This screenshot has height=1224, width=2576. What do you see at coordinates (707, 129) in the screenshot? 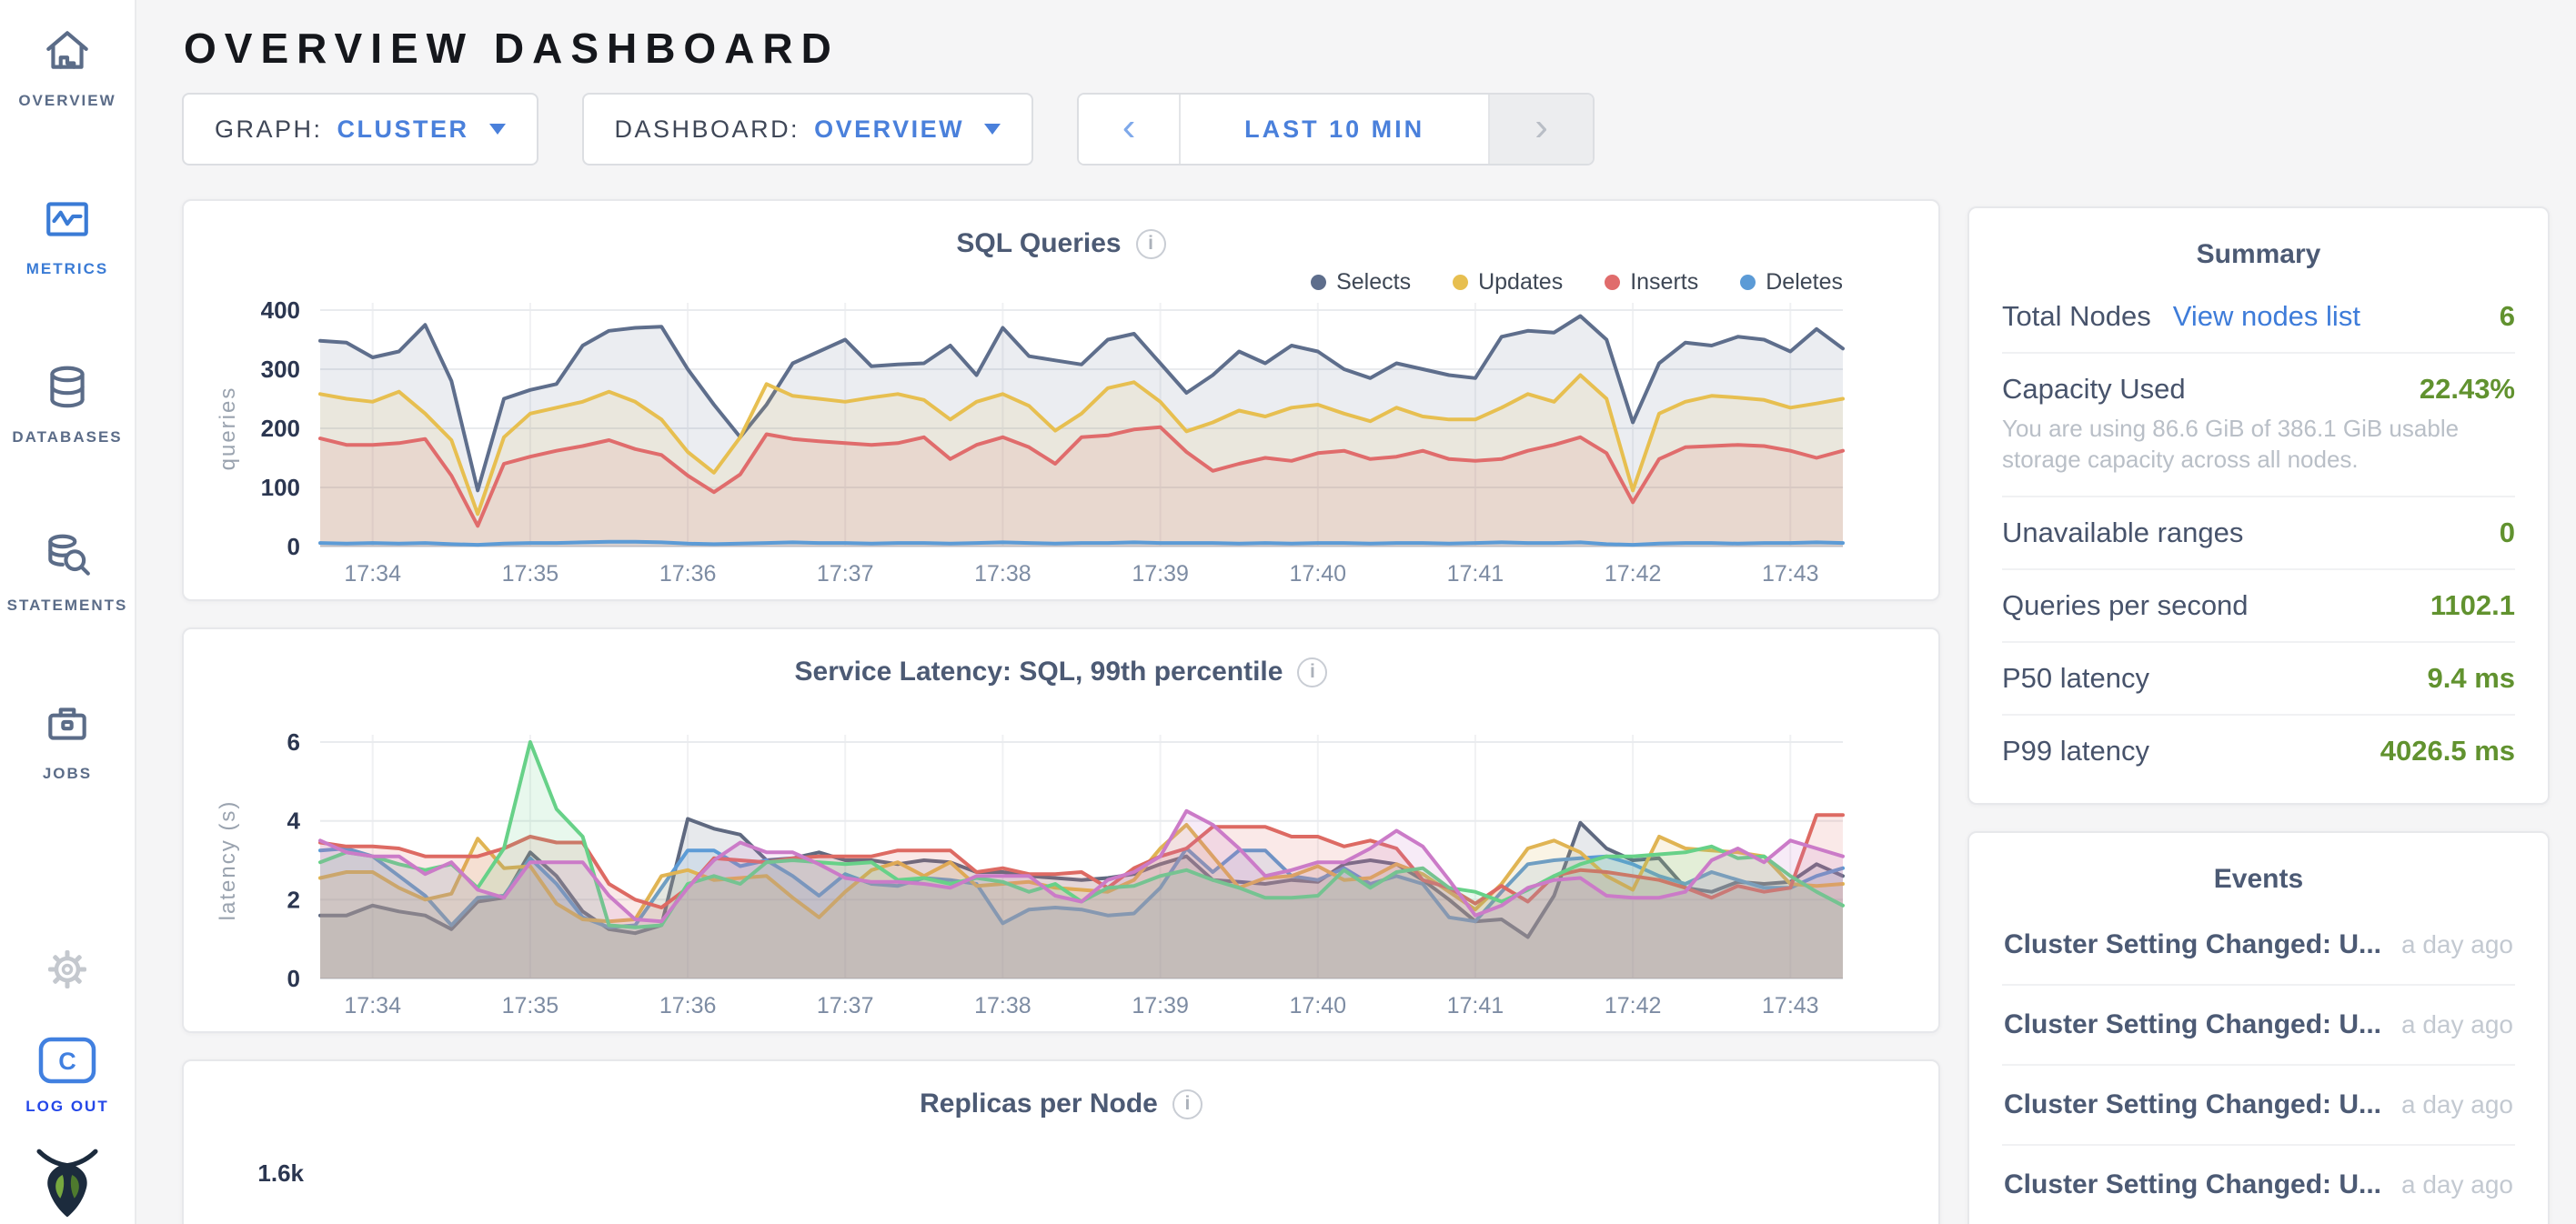
I see `dashboard-dropdown-label: DASHBOARD:` at bounding box center [707, 129].